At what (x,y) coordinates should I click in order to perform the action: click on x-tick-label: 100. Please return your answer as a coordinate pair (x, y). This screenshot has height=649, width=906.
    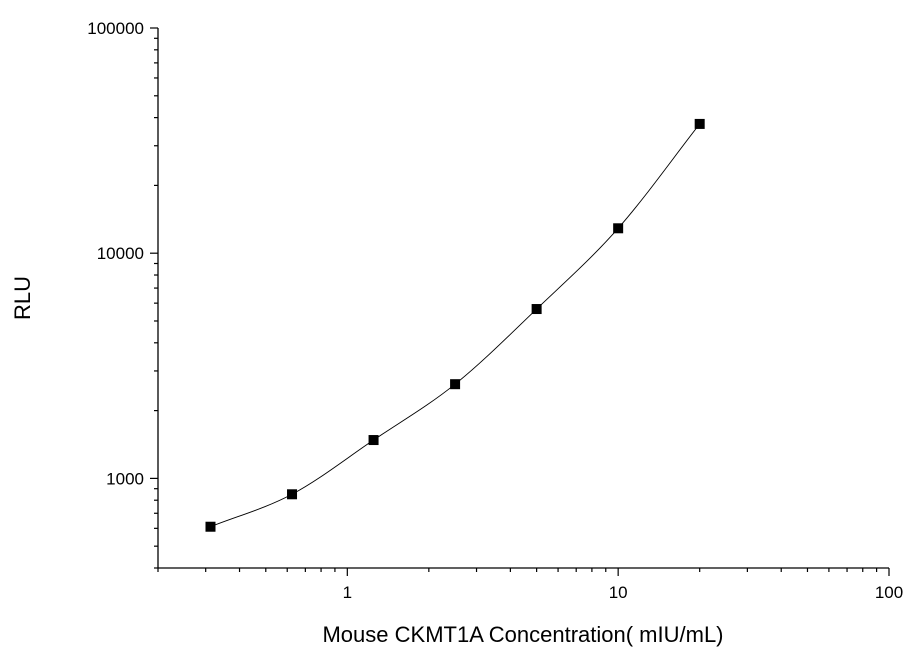
    Looking at the image, I should click on (889, 592).